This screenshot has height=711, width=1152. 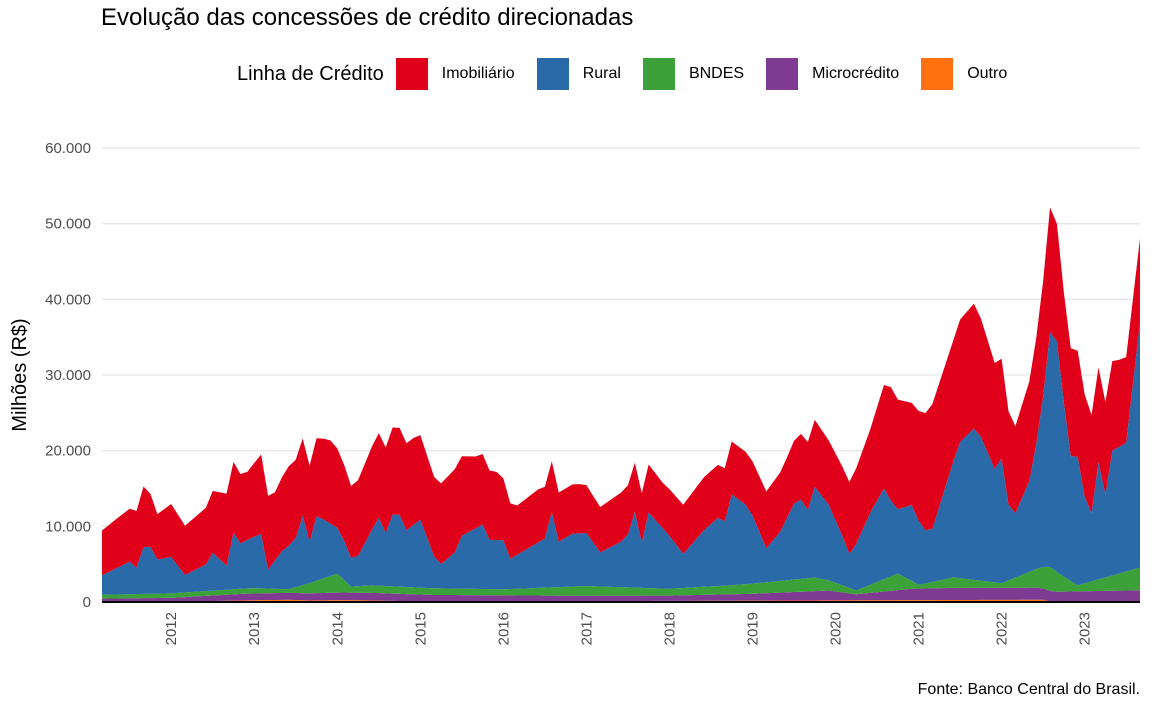 I want to click on legend-item-bndes: BNDES, so click(x=693, y=74).